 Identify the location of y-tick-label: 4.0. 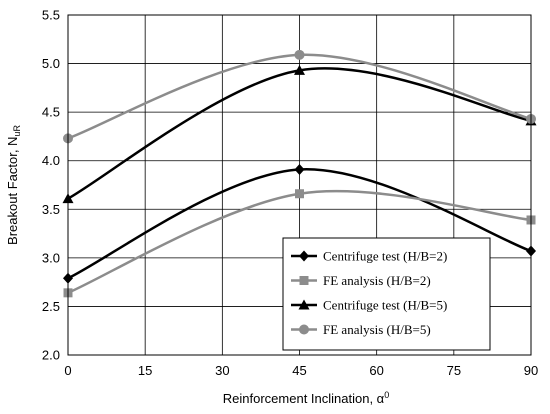
(51, 160).